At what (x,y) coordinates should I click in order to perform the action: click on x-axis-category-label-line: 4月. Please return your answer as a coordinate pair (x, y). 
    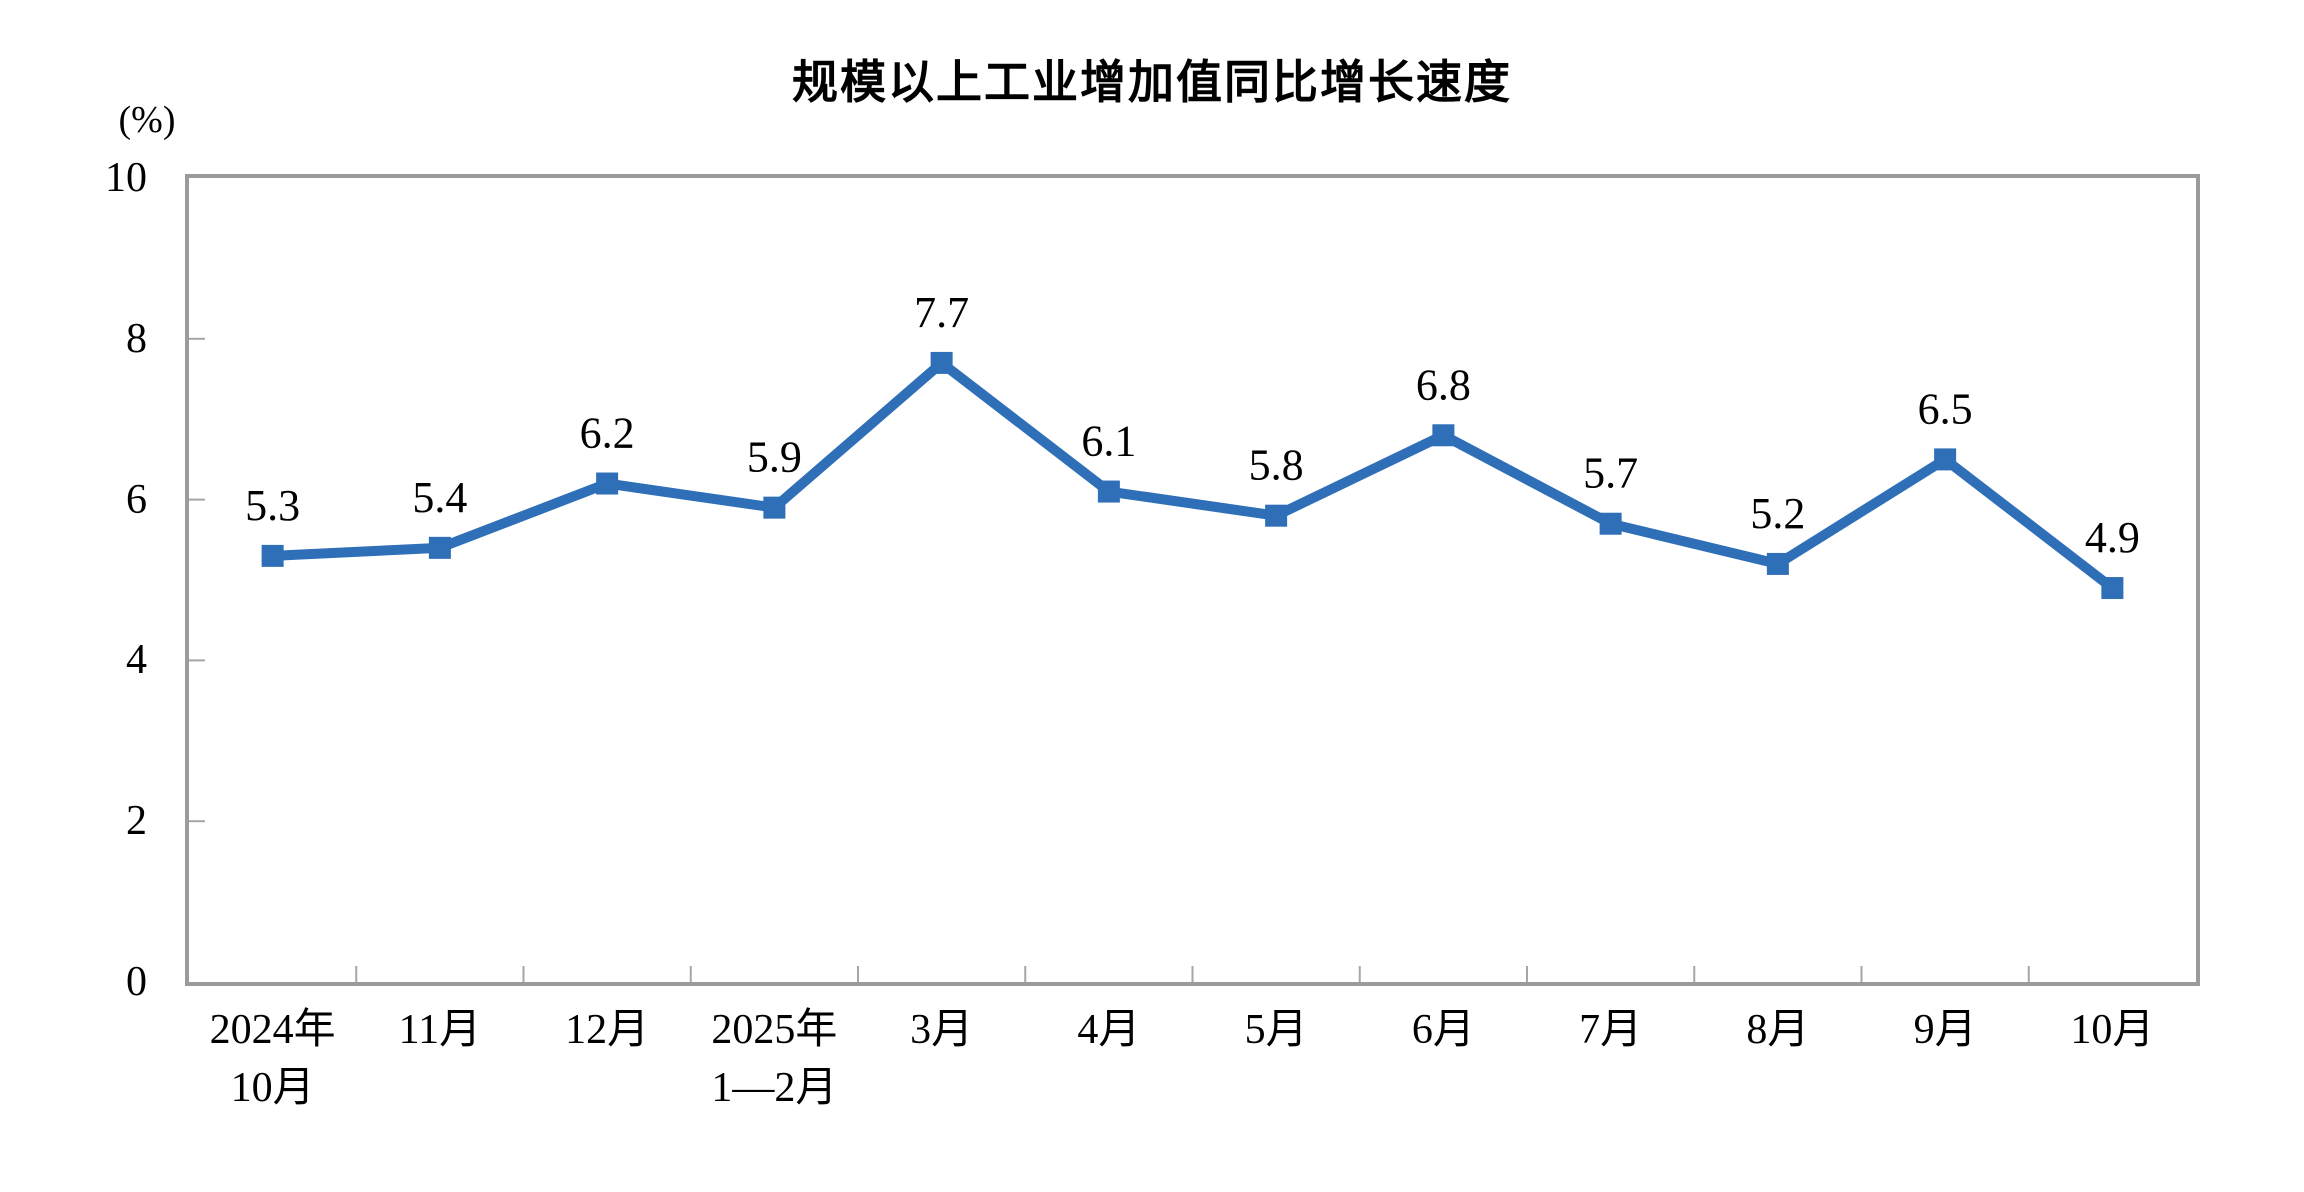
    Looking at the image, I should click on (1109, 1030).